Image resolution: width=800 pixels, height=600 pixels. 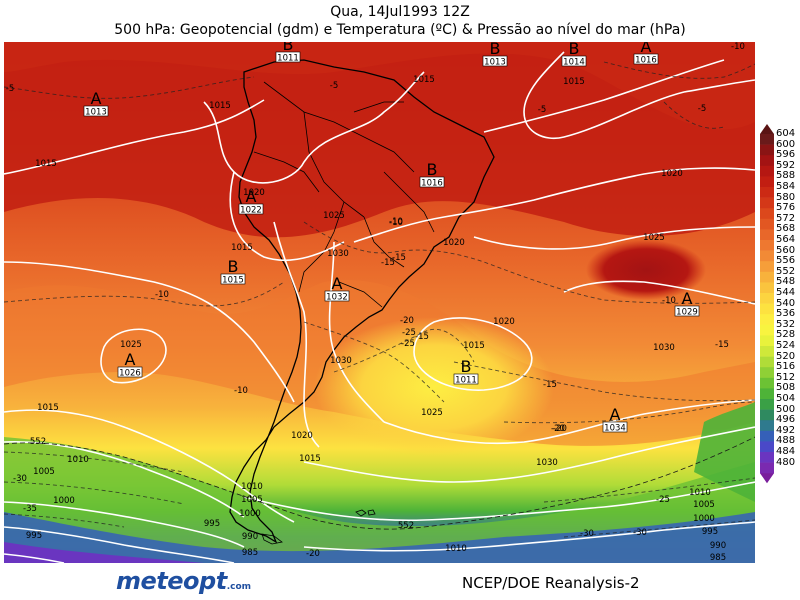 I want to click on legend-level-label: 480, so click(x=786, y=462).